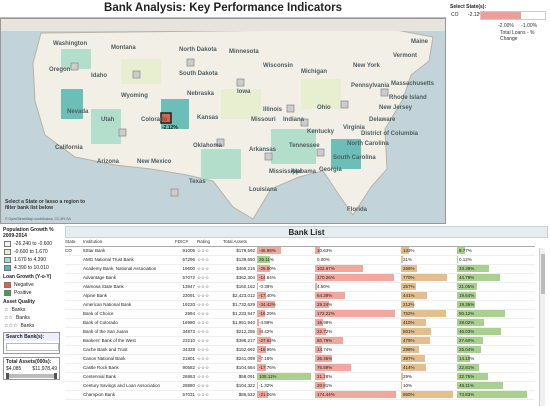  I want to click on metric-value: -0.39%, so click(266, 286).